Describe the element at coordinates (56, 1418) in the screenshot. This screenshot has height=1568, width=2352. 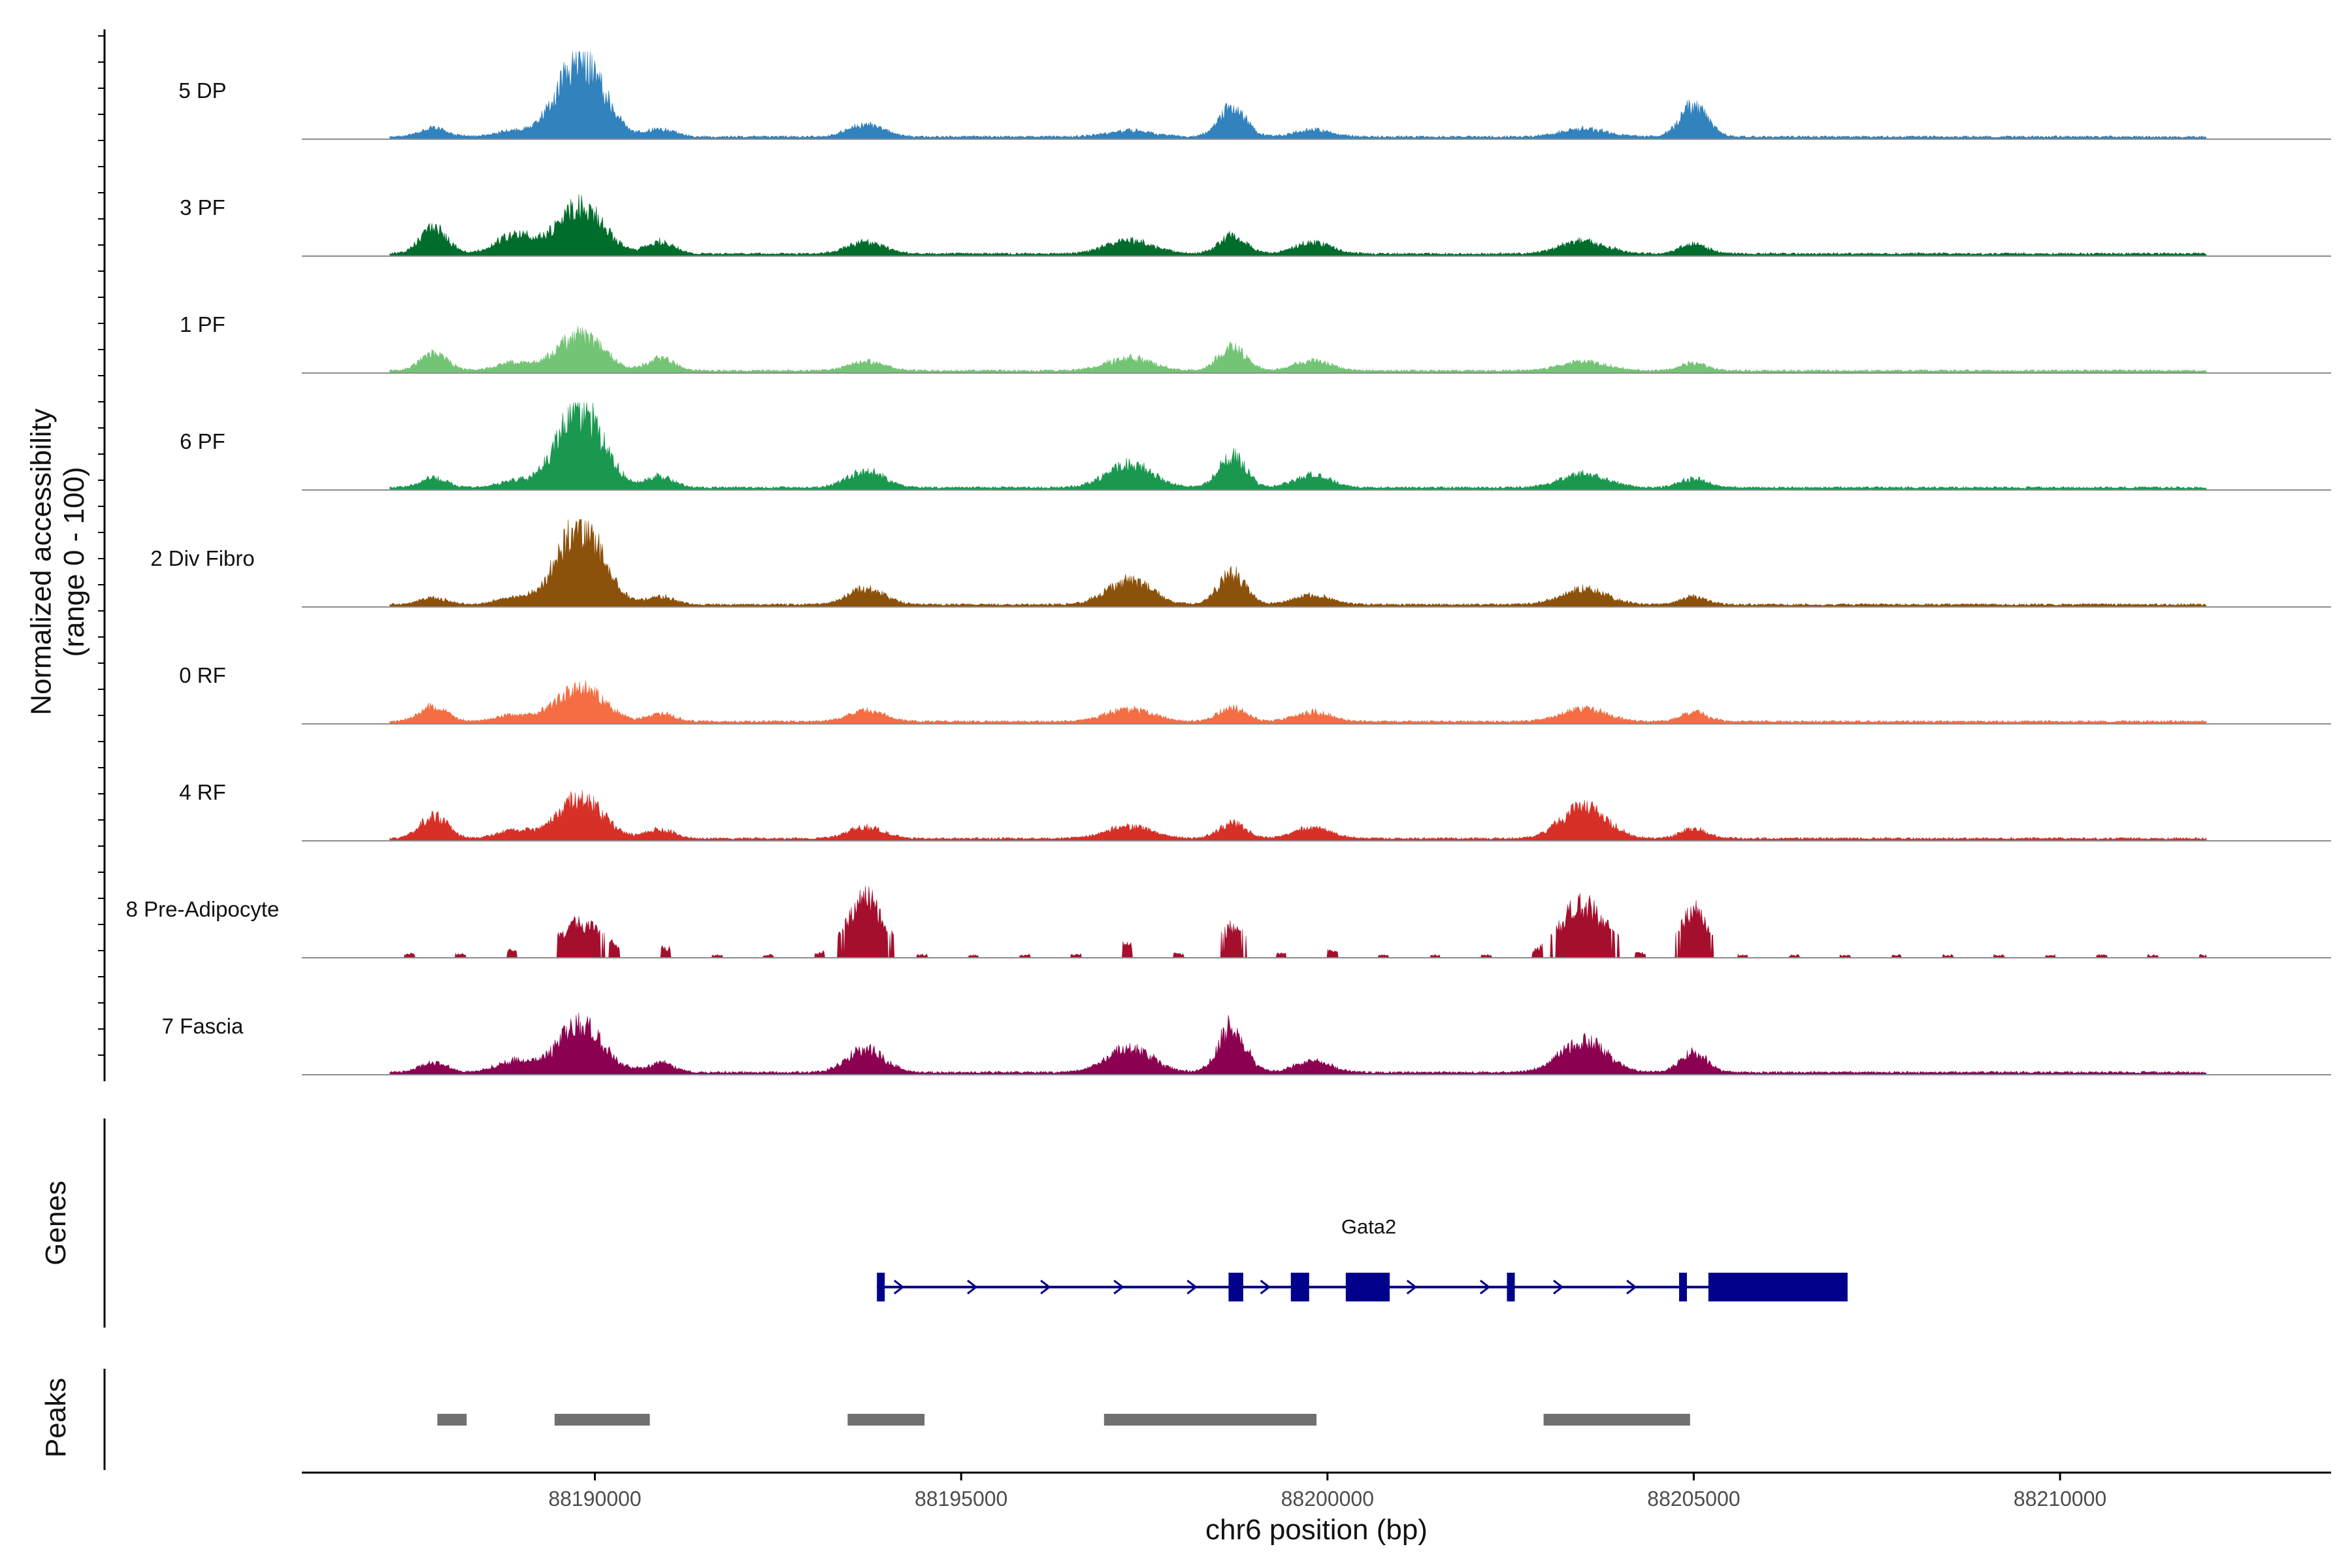
I see `peaks-track-label: Peaks` at that location.